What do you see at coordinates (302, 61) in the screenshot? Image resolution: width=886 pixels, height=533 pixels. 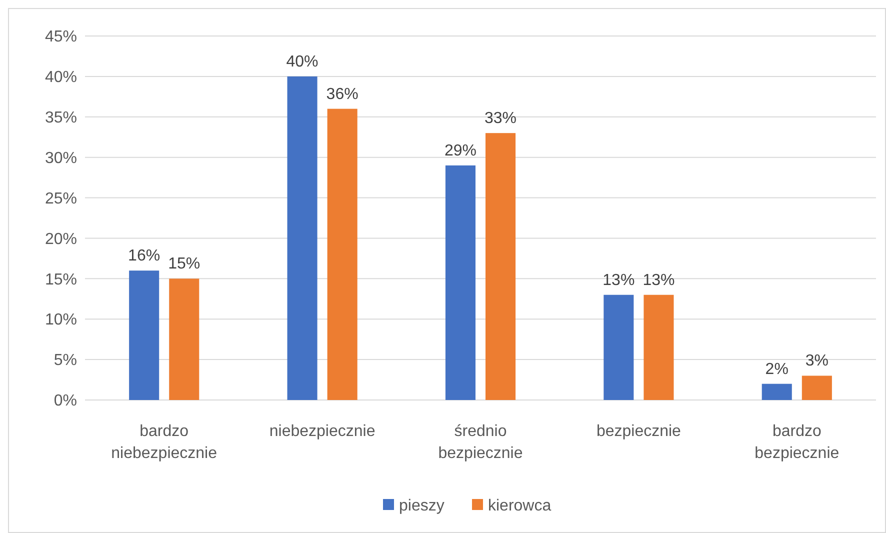 I see `data-label: 40%` at bounding box center [302, 61].